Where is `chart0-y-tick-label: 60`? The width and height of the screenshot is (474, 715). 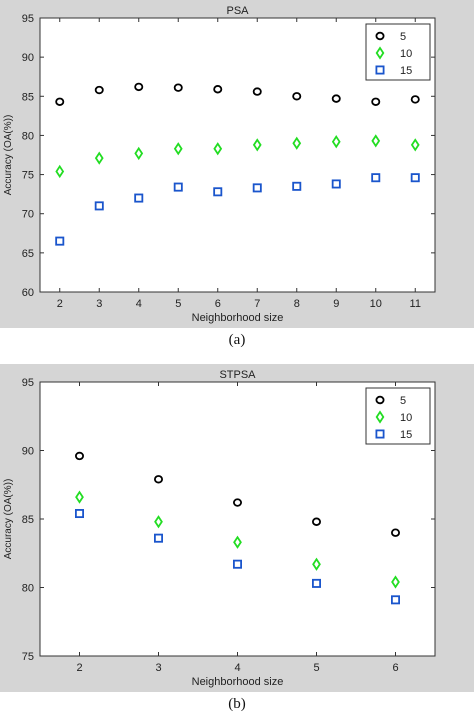
chart0-y-tick-label: 60 is located at coordinates (28, 293).